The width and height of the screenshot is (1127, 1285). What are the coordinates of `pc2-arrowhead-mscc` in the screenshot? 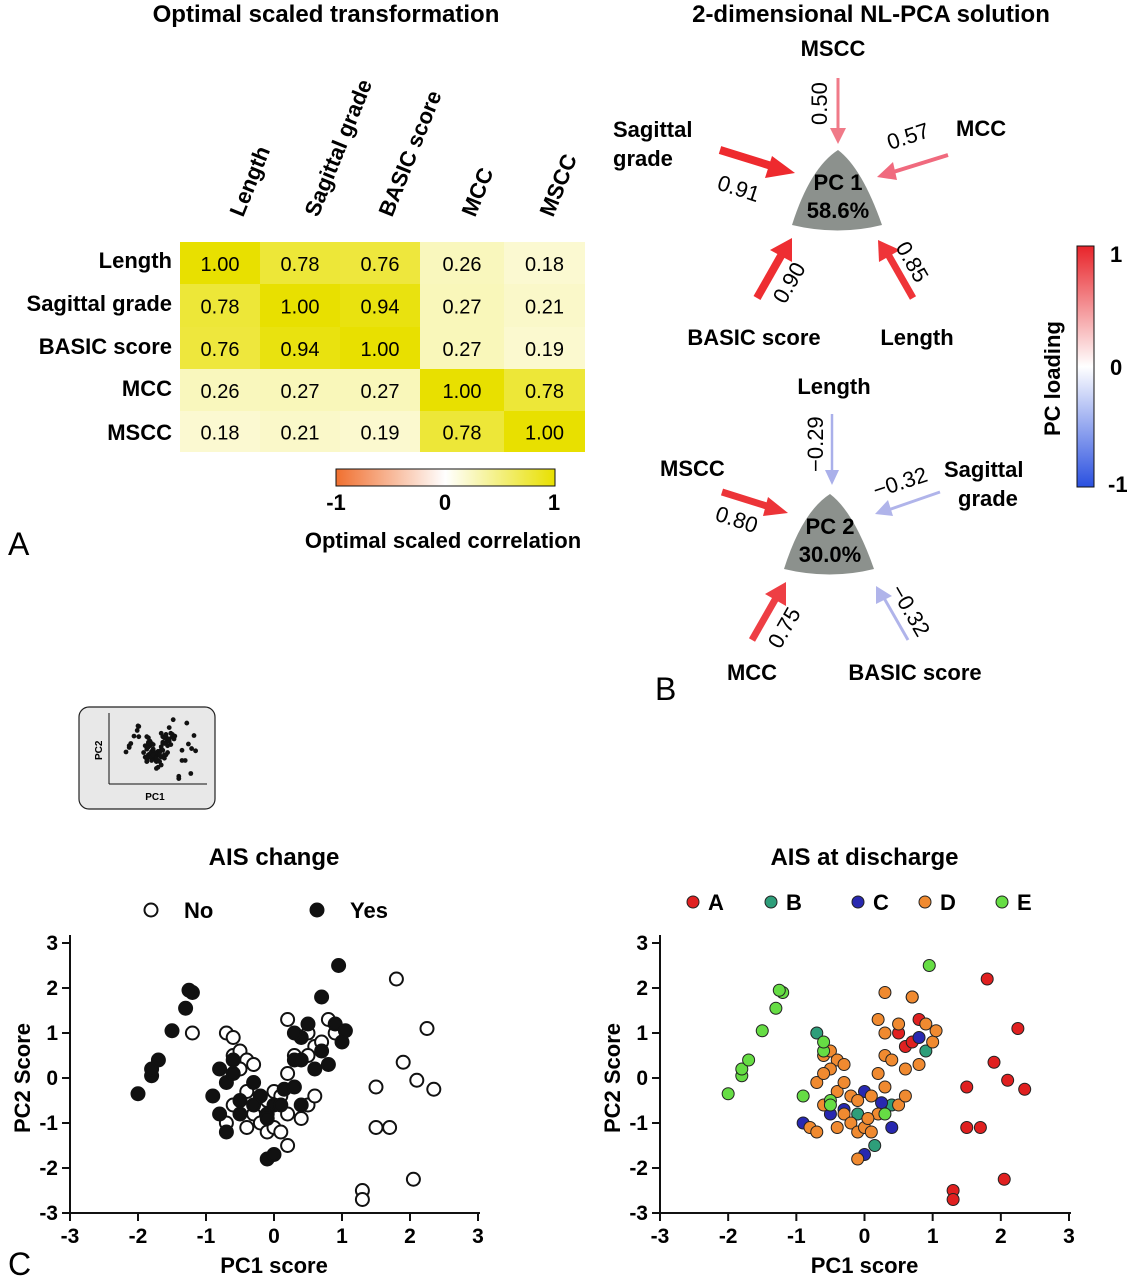 It's located at (775, 506).